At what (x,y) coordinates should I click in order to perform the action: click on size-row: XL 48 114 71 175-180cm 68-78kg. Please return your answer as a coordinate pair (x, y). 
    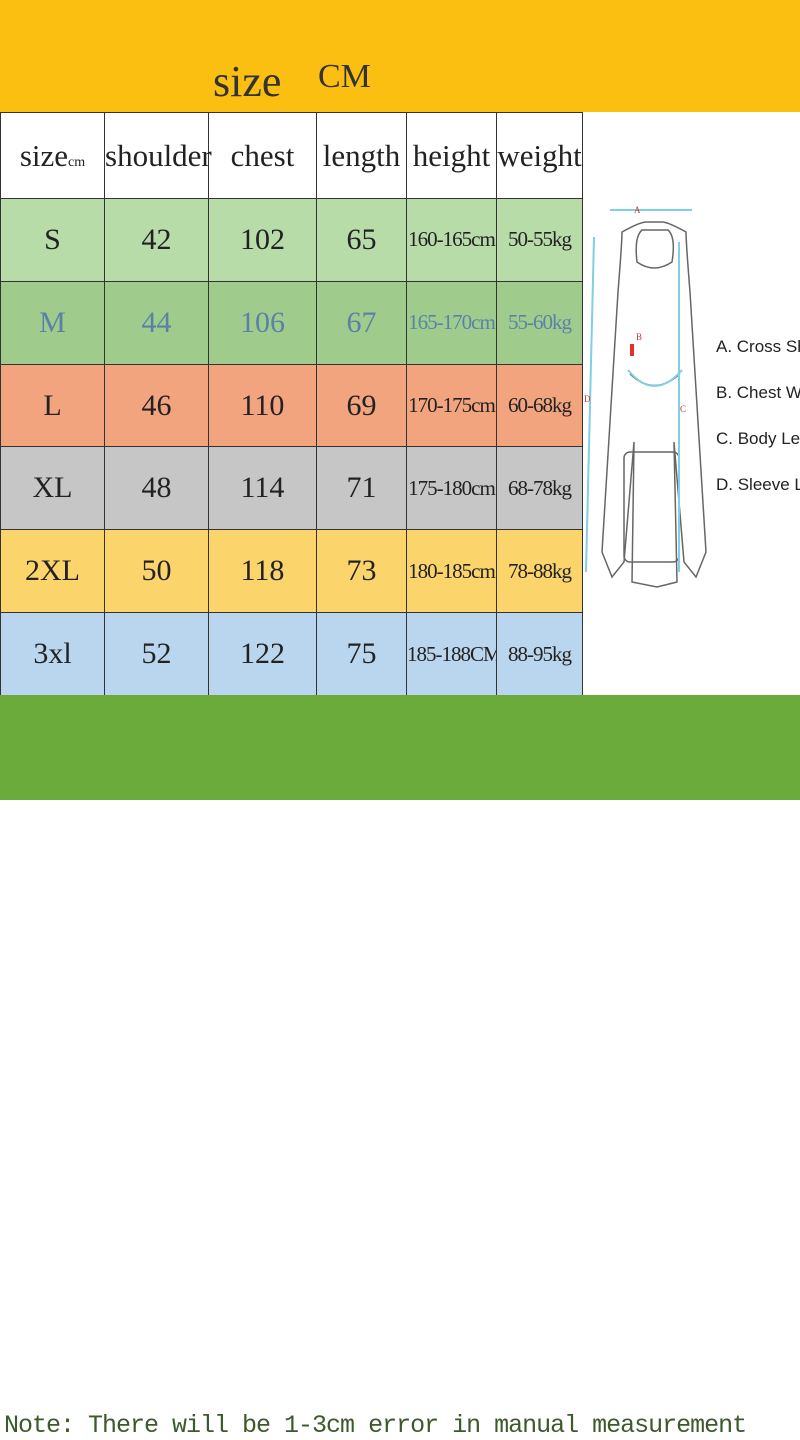
    Looking at the image, I should click on (291, 488).